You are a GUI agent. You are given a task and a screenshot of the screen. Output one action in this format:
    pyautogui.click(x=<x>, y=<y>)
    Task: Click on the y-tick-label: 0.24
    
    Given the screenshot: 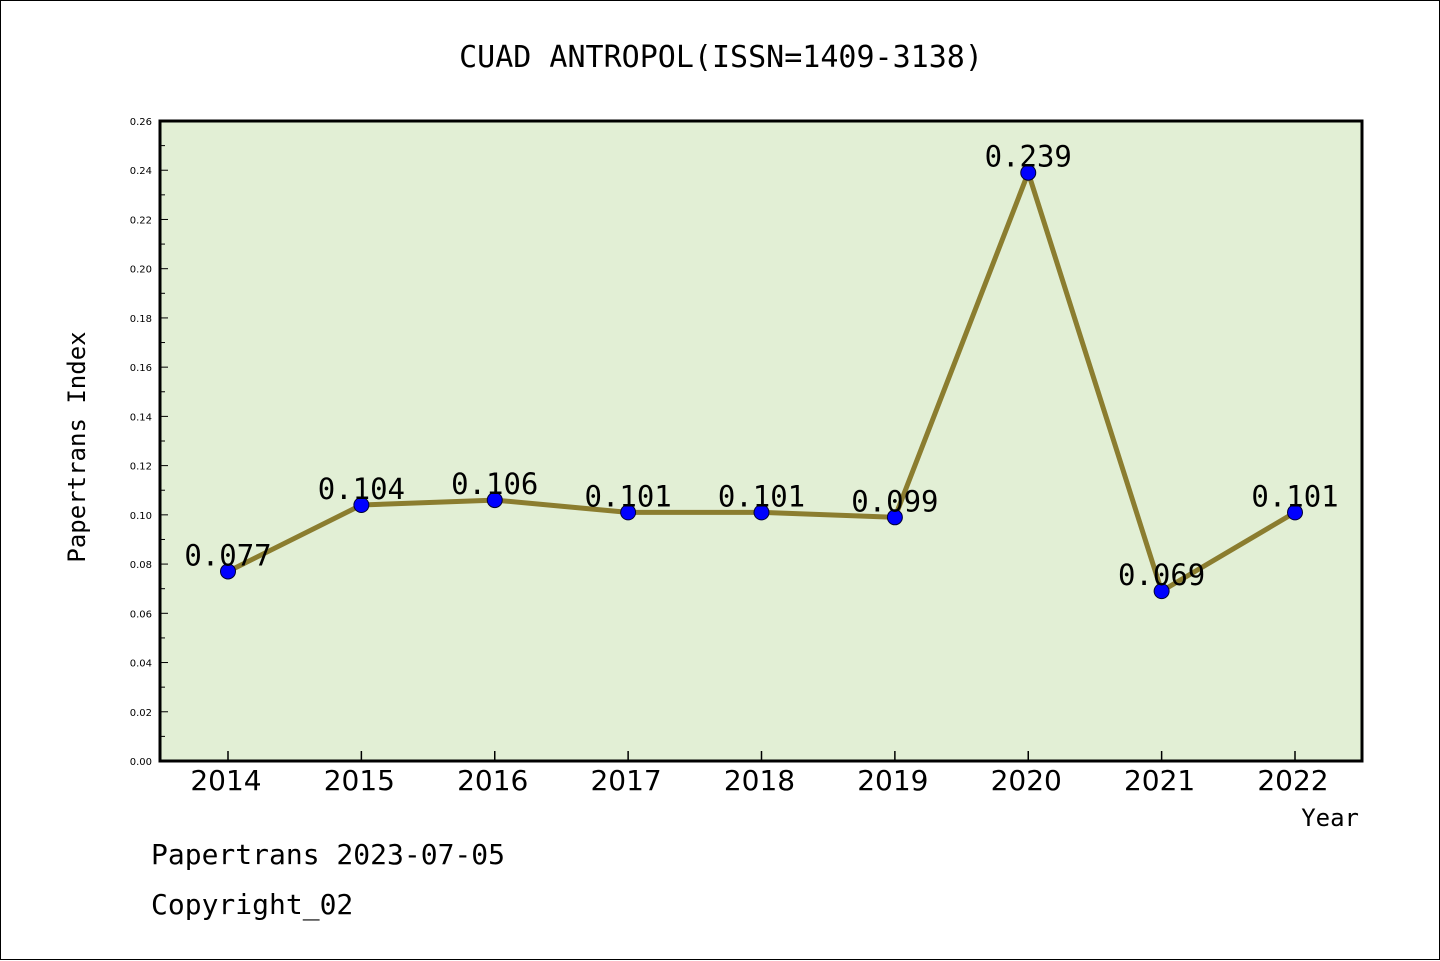 What is the action you would take?
    pyautogui.click(x=141, y=171)
    